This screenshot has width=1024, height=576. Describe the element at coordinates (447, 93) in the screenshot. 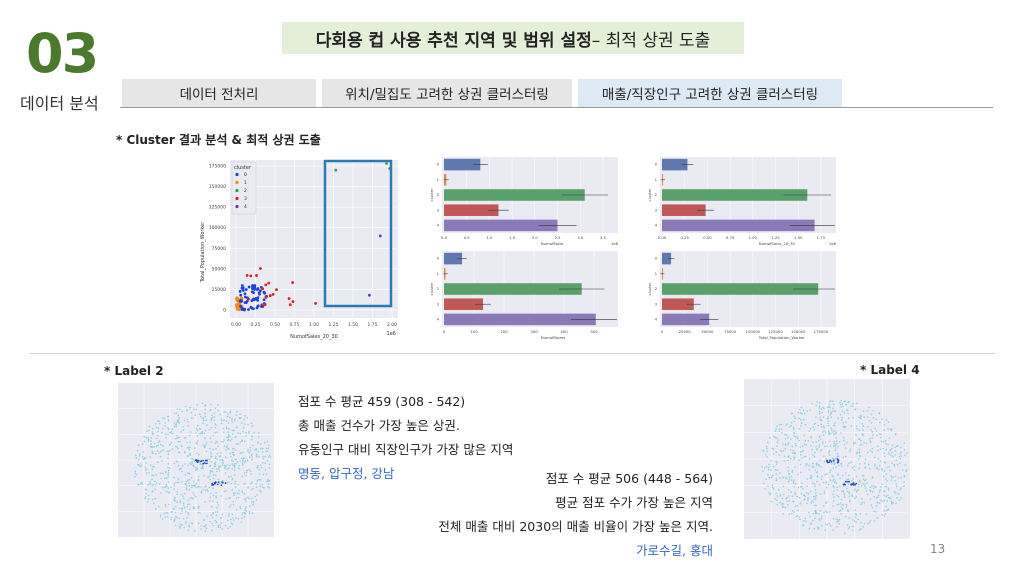

I see `tab-location-clustering: 위치/밀집도 고려한 상권 클러스터링` at that location.